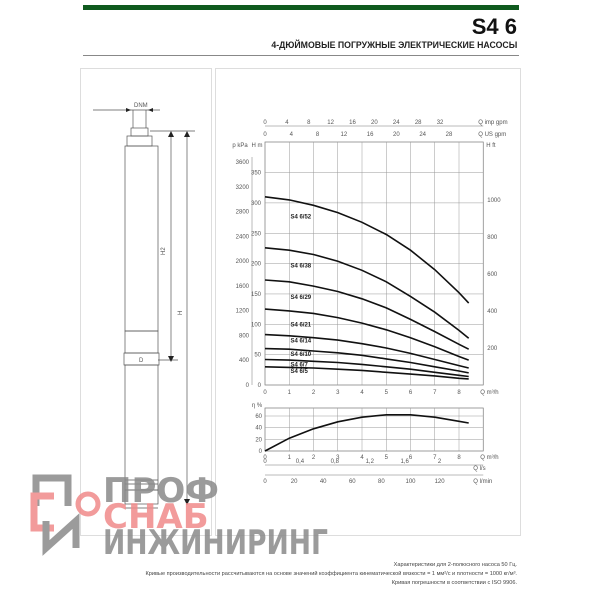 This screenshot has height=600, width=600. I want to click on lmin-tick-label: 40, so click(323, 482).